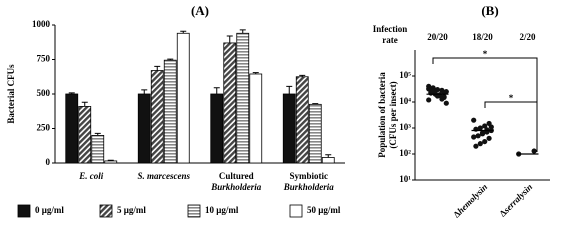 The image size is (565, 240). I want to click on x-tick-label: S. marcescens, so click(164, 176).